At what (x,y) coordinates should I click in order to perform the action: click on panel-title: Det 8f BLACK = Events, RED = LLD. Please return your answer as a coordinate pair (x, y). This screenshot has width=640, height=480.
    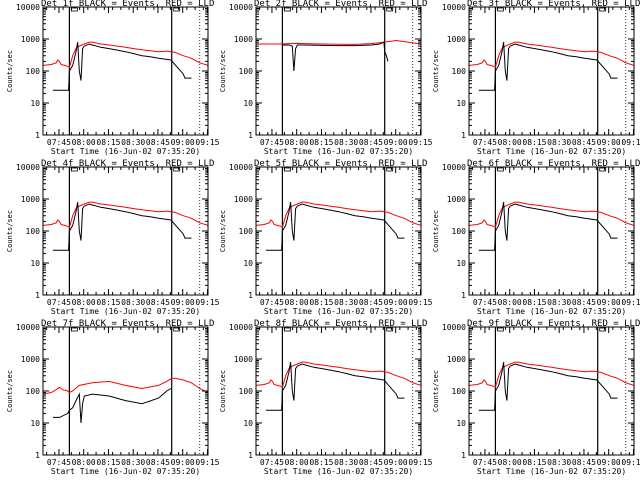
    Looking at the image, I should click on (340, 324).